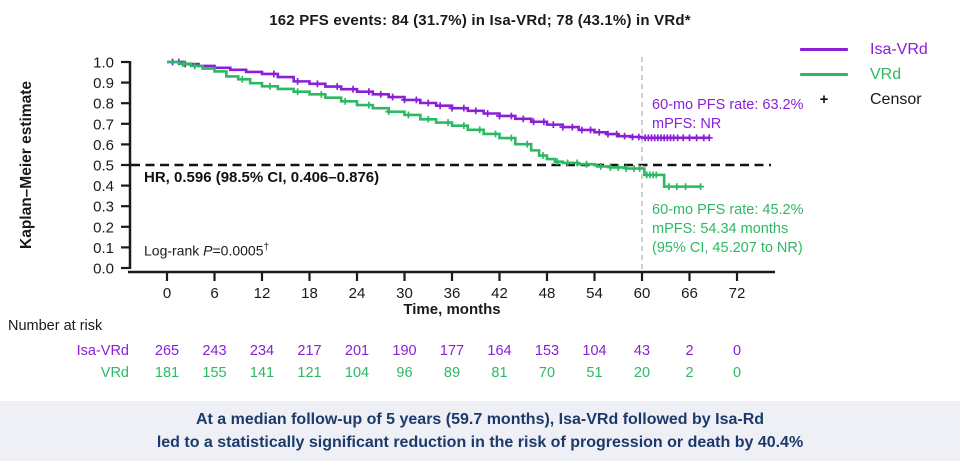  I want to click on legend: Isa-VRd VRd + Censor, so click(879, 74).